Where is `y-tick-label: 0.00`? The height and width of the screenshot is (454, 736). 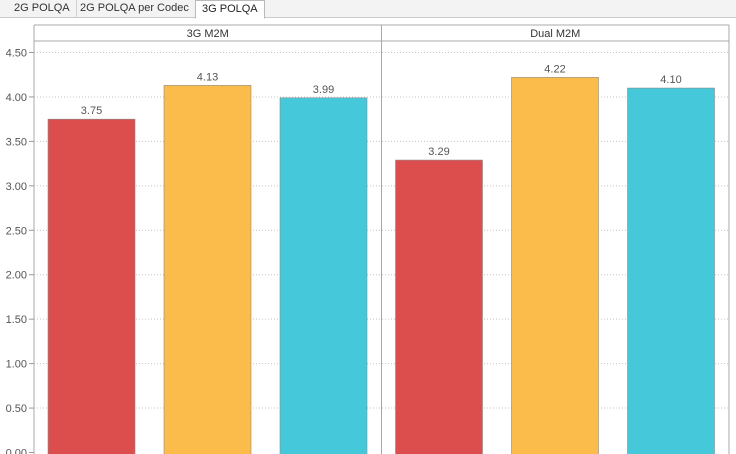 y-tick-label: 0.00 is located at coordinates (16, 451).